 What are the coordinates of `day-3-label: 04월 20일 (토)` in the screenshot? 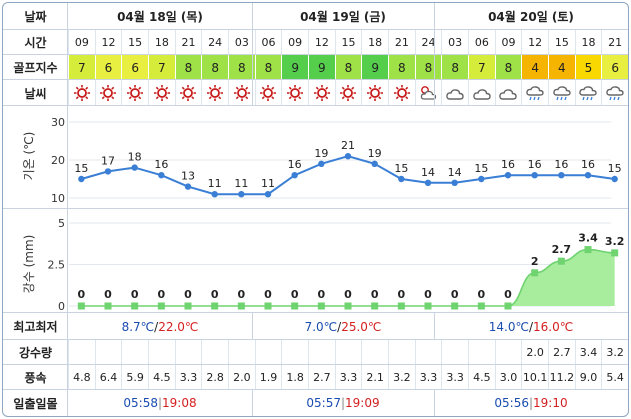 It's located at (531, 17).